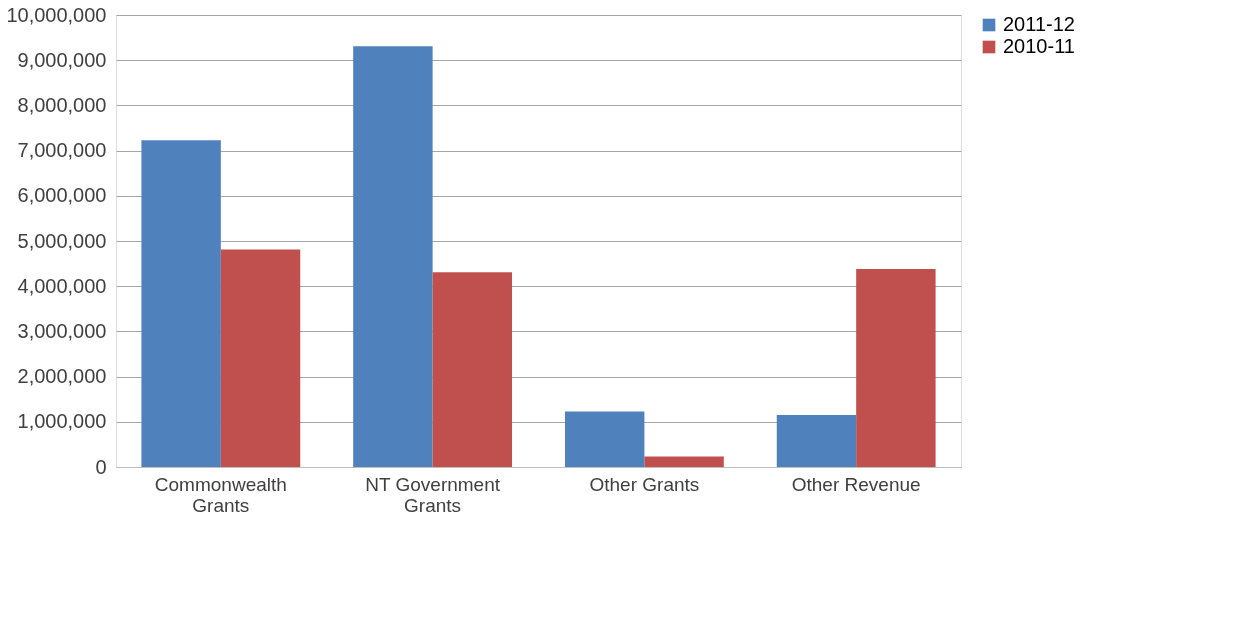 This screenshot has width=1245, height=627. I want to click on y-tick-label: 0, so click(101, 466).